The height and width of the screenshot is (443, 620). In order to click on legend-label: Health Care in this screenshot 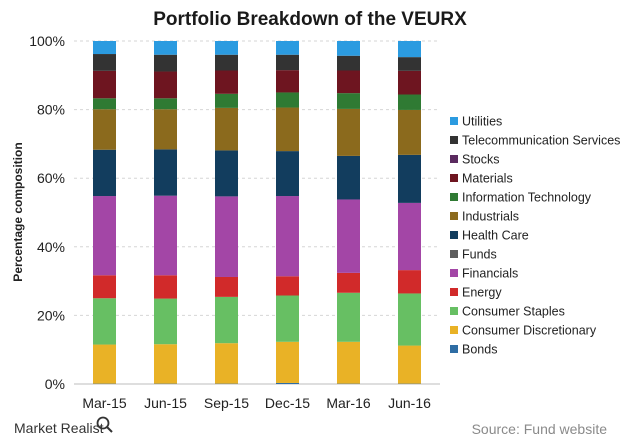, I will do `click(495, 236)`.